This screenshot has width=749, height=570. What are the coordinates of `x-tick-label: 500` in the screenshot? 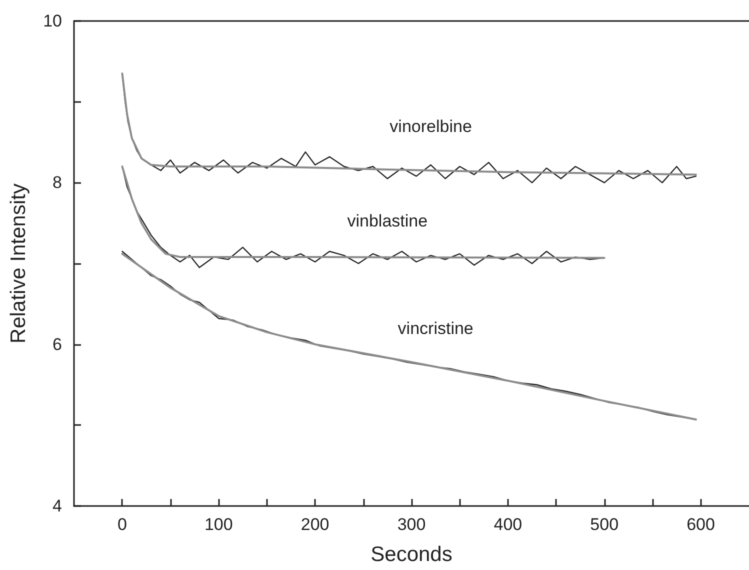 It's located at (604, 524).